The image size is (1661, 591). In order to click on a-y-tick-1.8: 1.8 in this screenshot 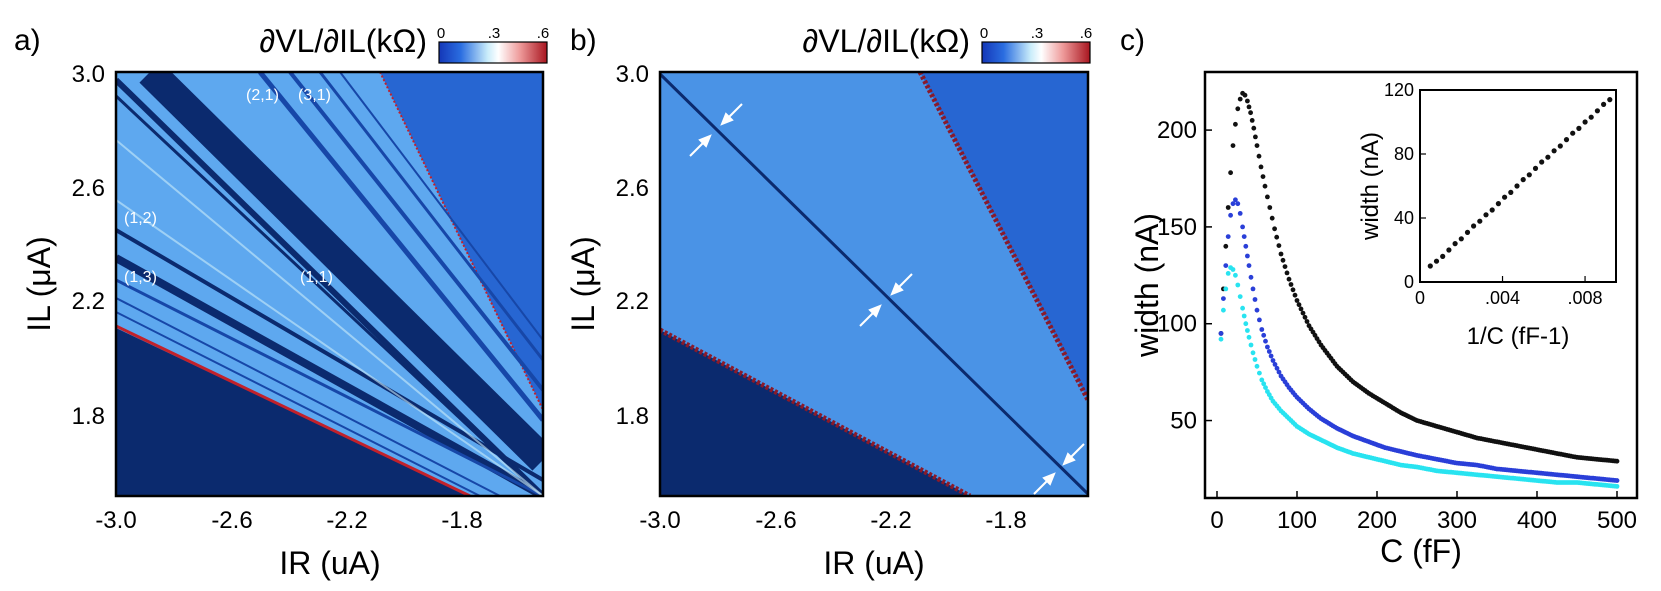, I will do `click(88, 416)`.